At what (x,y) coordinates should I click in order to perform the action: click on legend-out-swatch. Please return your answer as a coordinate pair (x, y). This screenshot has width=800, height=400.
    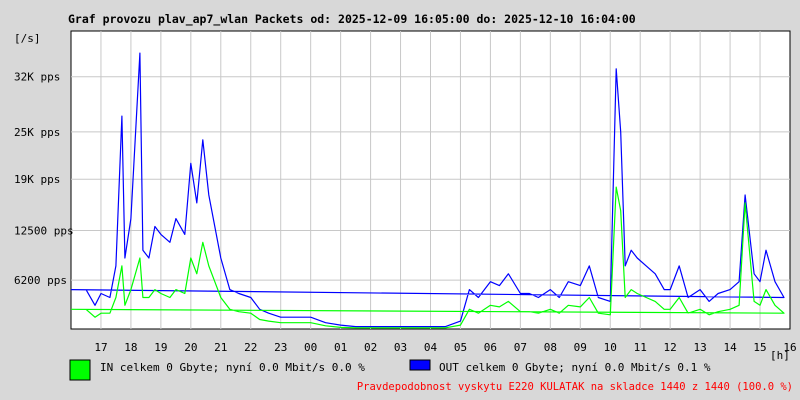
    Looking at the image, I should click on (420, 365).